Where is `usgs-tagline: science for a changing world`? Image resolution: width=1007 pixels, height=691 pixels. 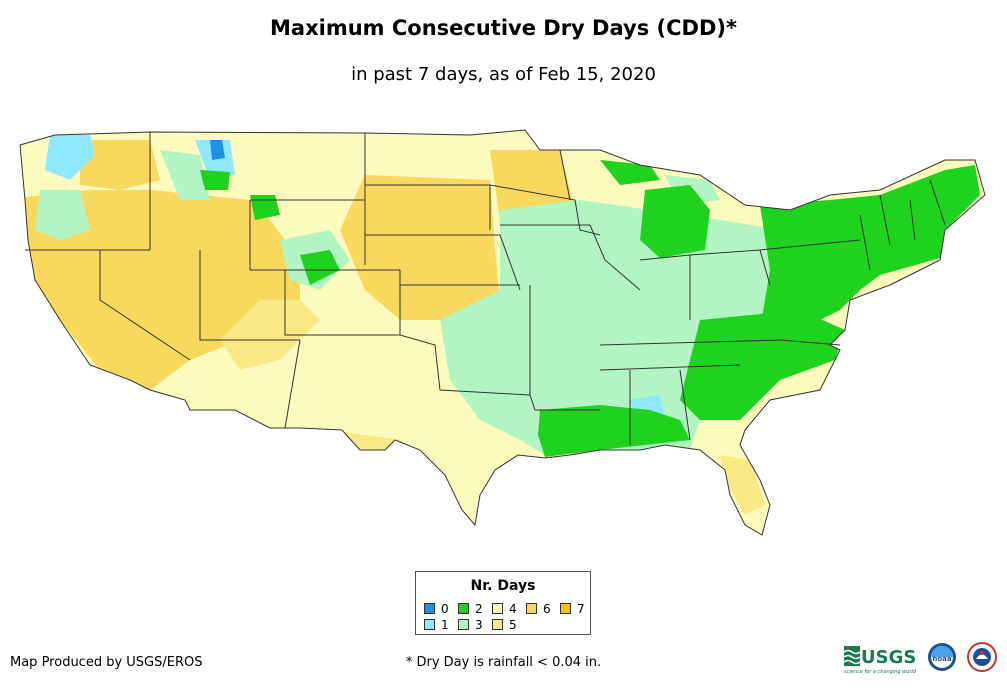
usgs-tagline: science for a changing world is located at coordinates (880, 672).